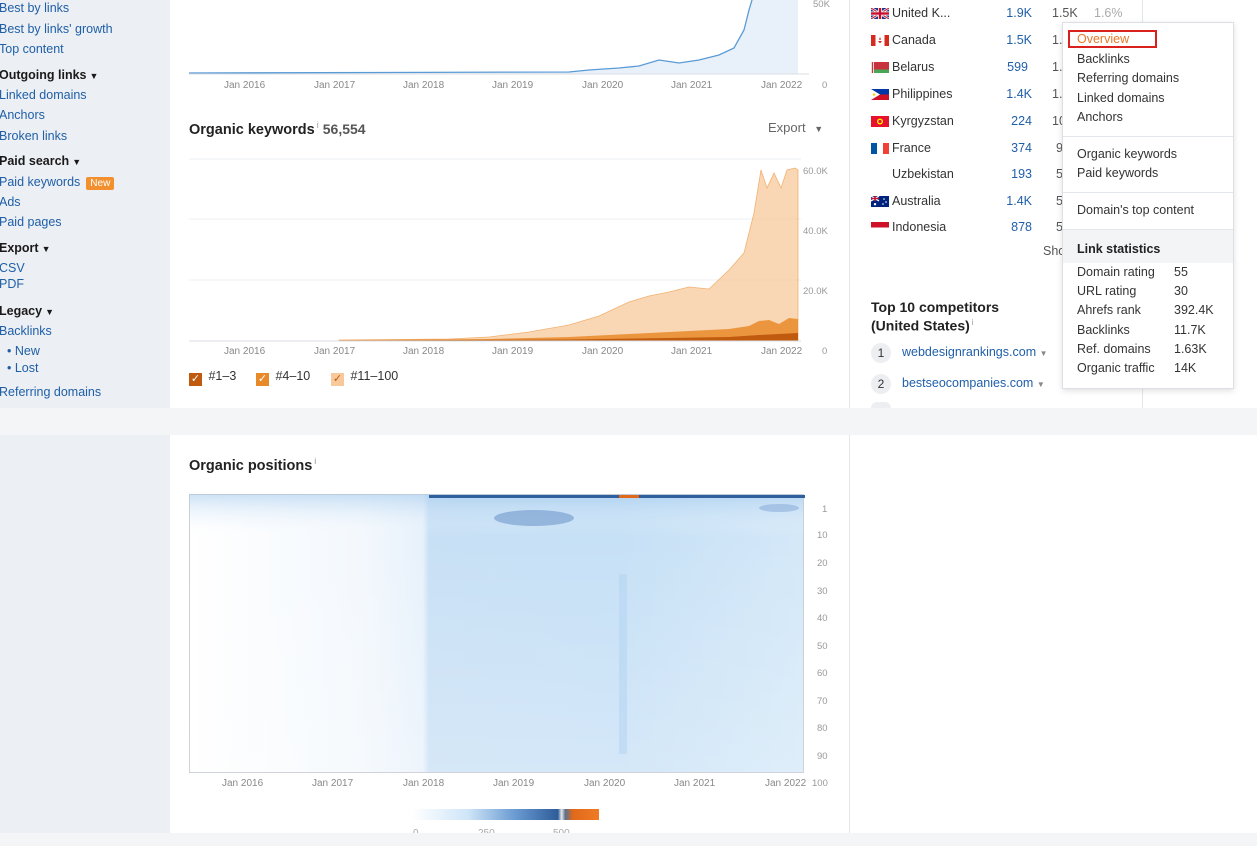  I want to click on export-header-label: Export, so click(19, 248).